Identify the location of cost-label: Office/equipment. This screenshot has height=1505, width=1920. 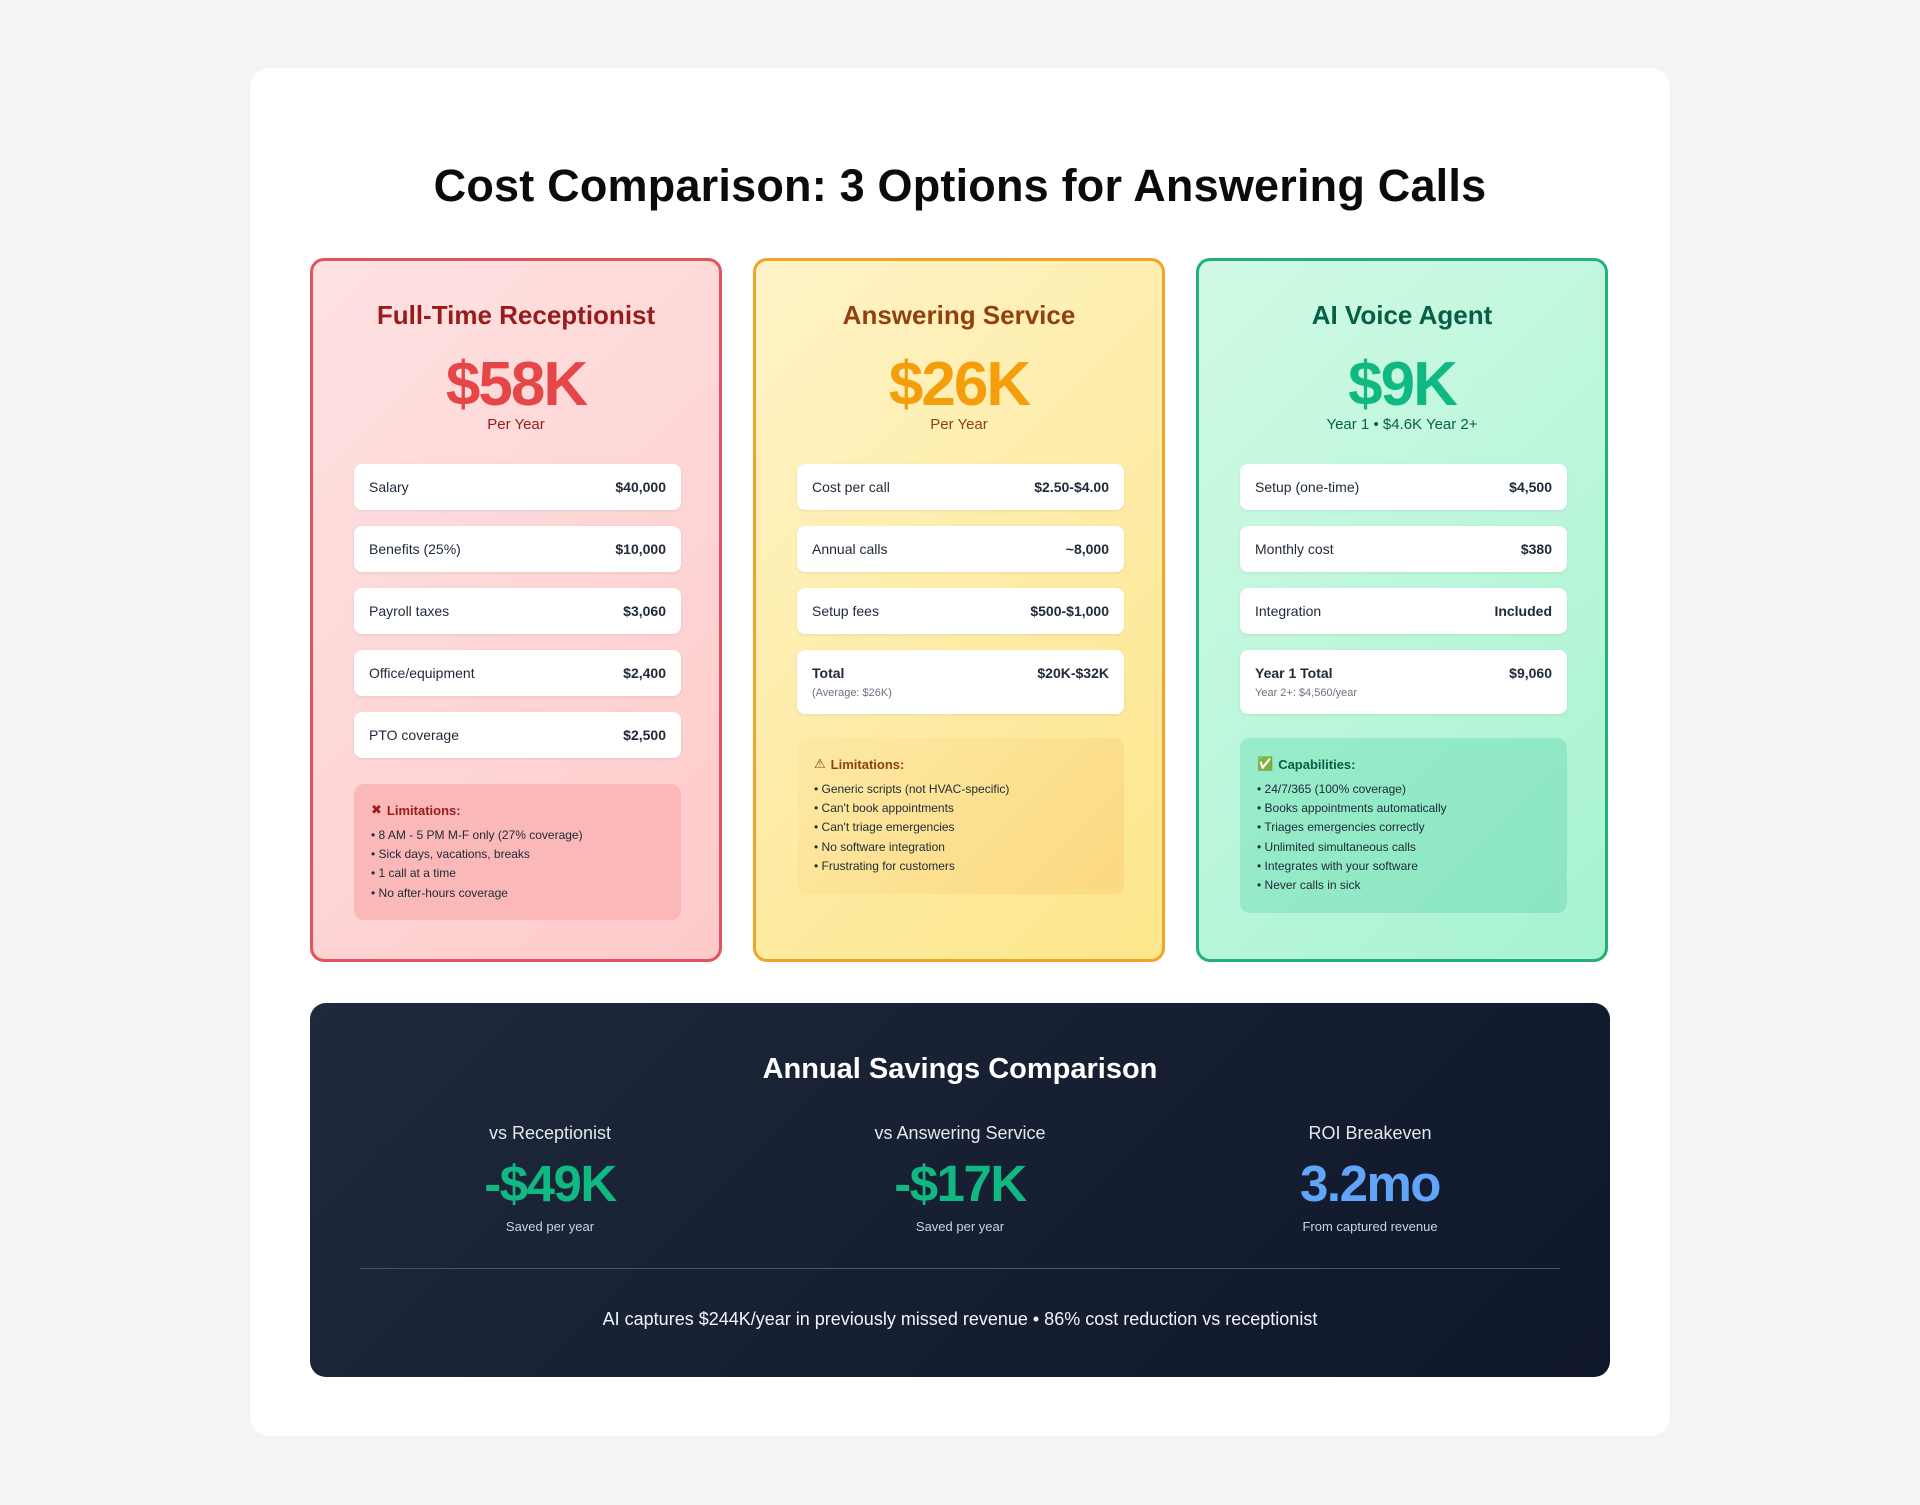
(422, 673).